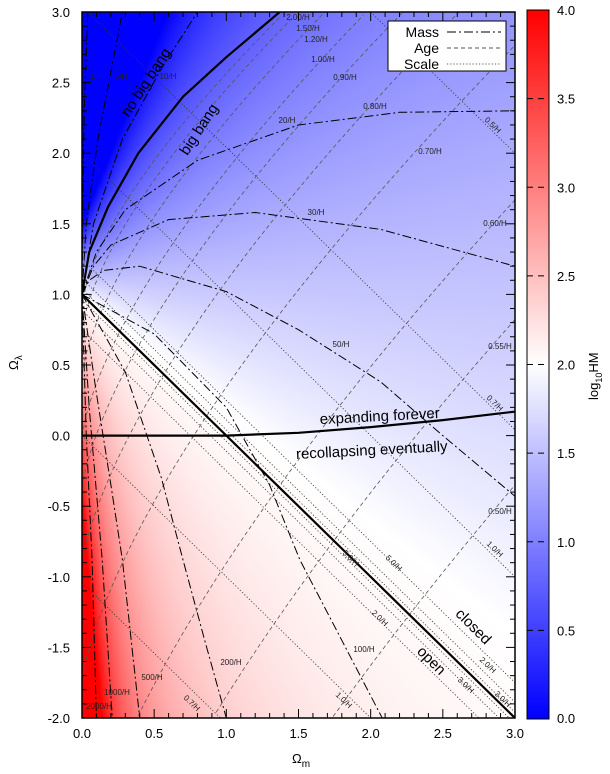  Describe the element at coordinates (306, 764) in the screenshot. I see `x-axis-label-sub: m` at that location.